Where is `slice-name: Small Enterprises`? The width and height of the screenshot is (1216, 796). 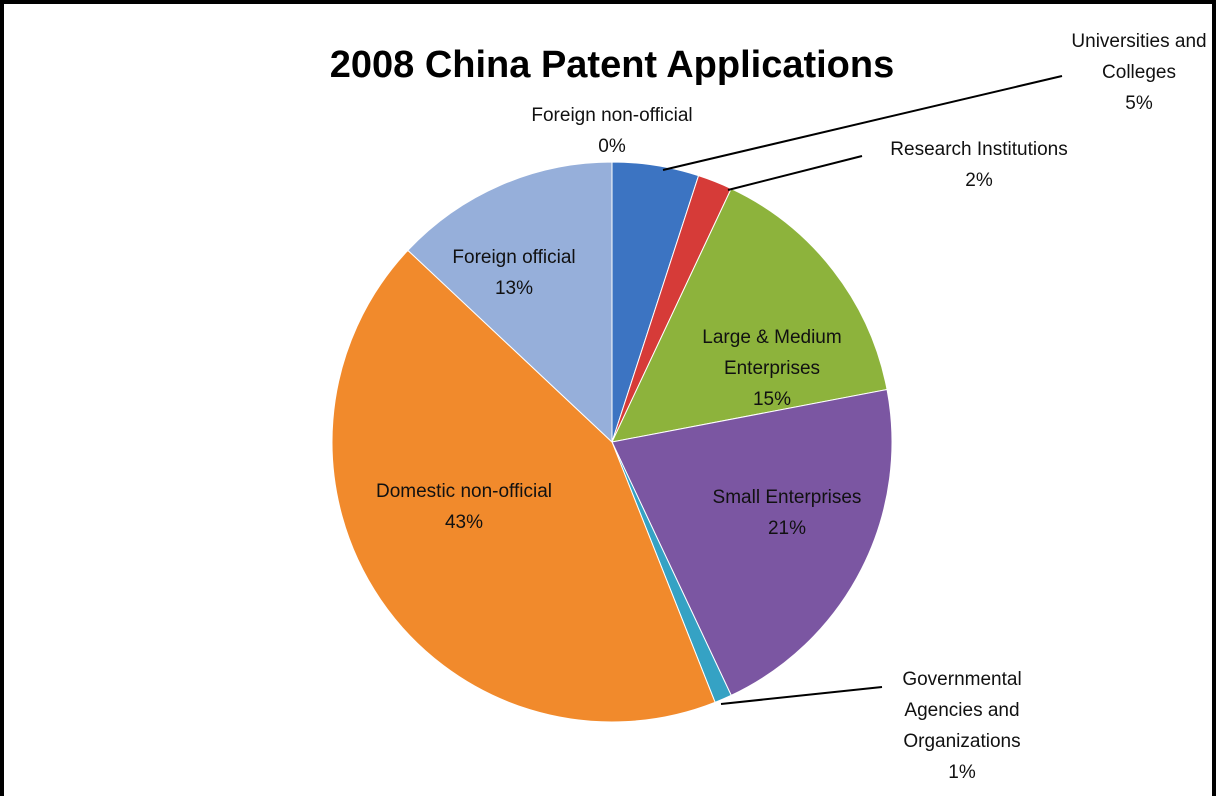
slice-name: Small Enterprises is located at coordinates (787, 497).